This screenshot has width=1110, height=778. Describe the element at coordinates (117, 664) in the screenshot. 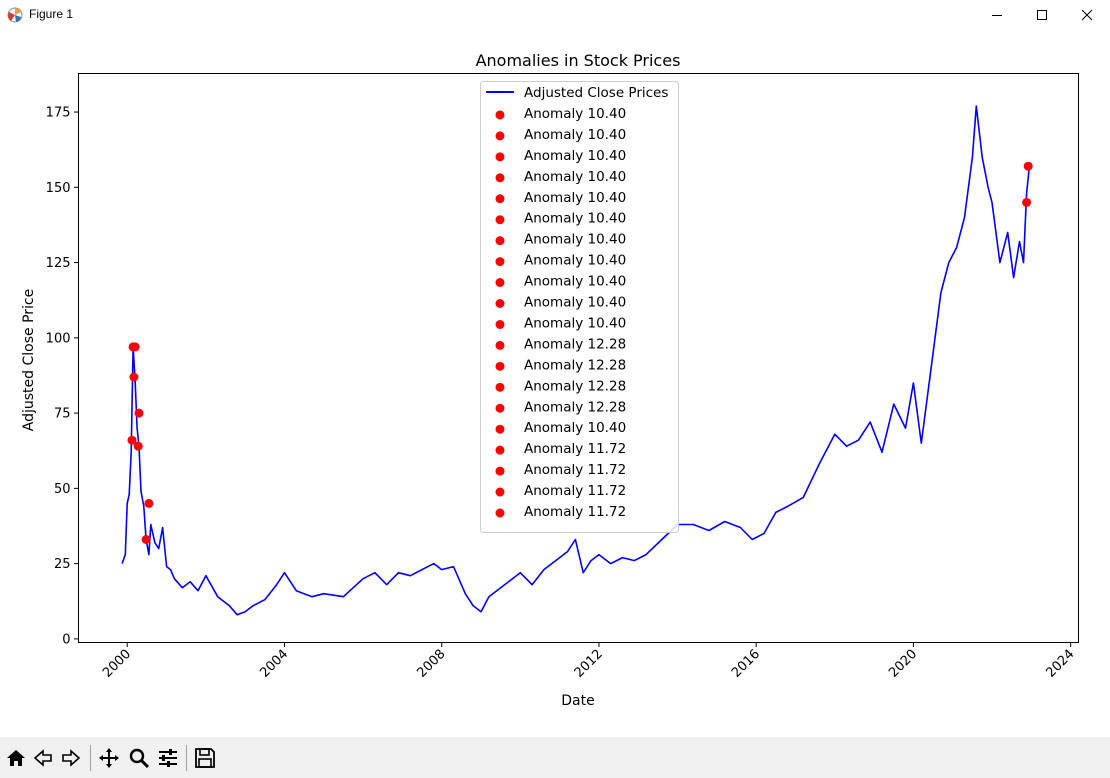

I see `x-tick-label: 2000` at that location.